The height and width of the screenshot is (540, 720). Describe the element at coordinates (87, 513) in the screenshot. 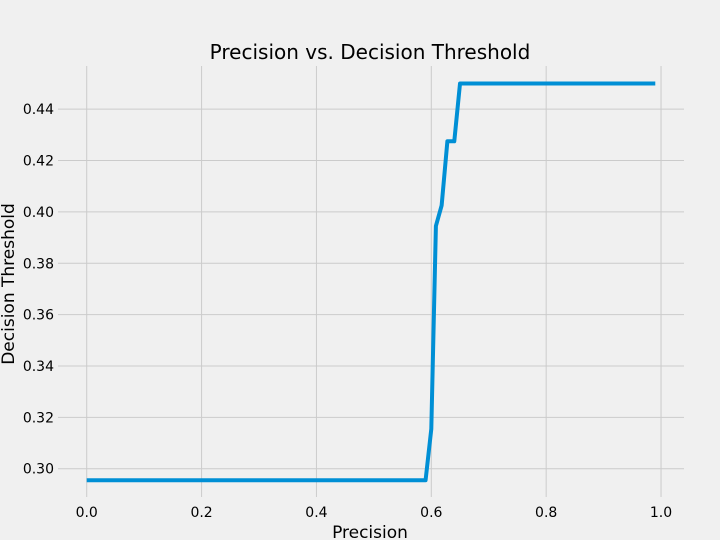

I see `x-tick-label: 0.0` at that location.